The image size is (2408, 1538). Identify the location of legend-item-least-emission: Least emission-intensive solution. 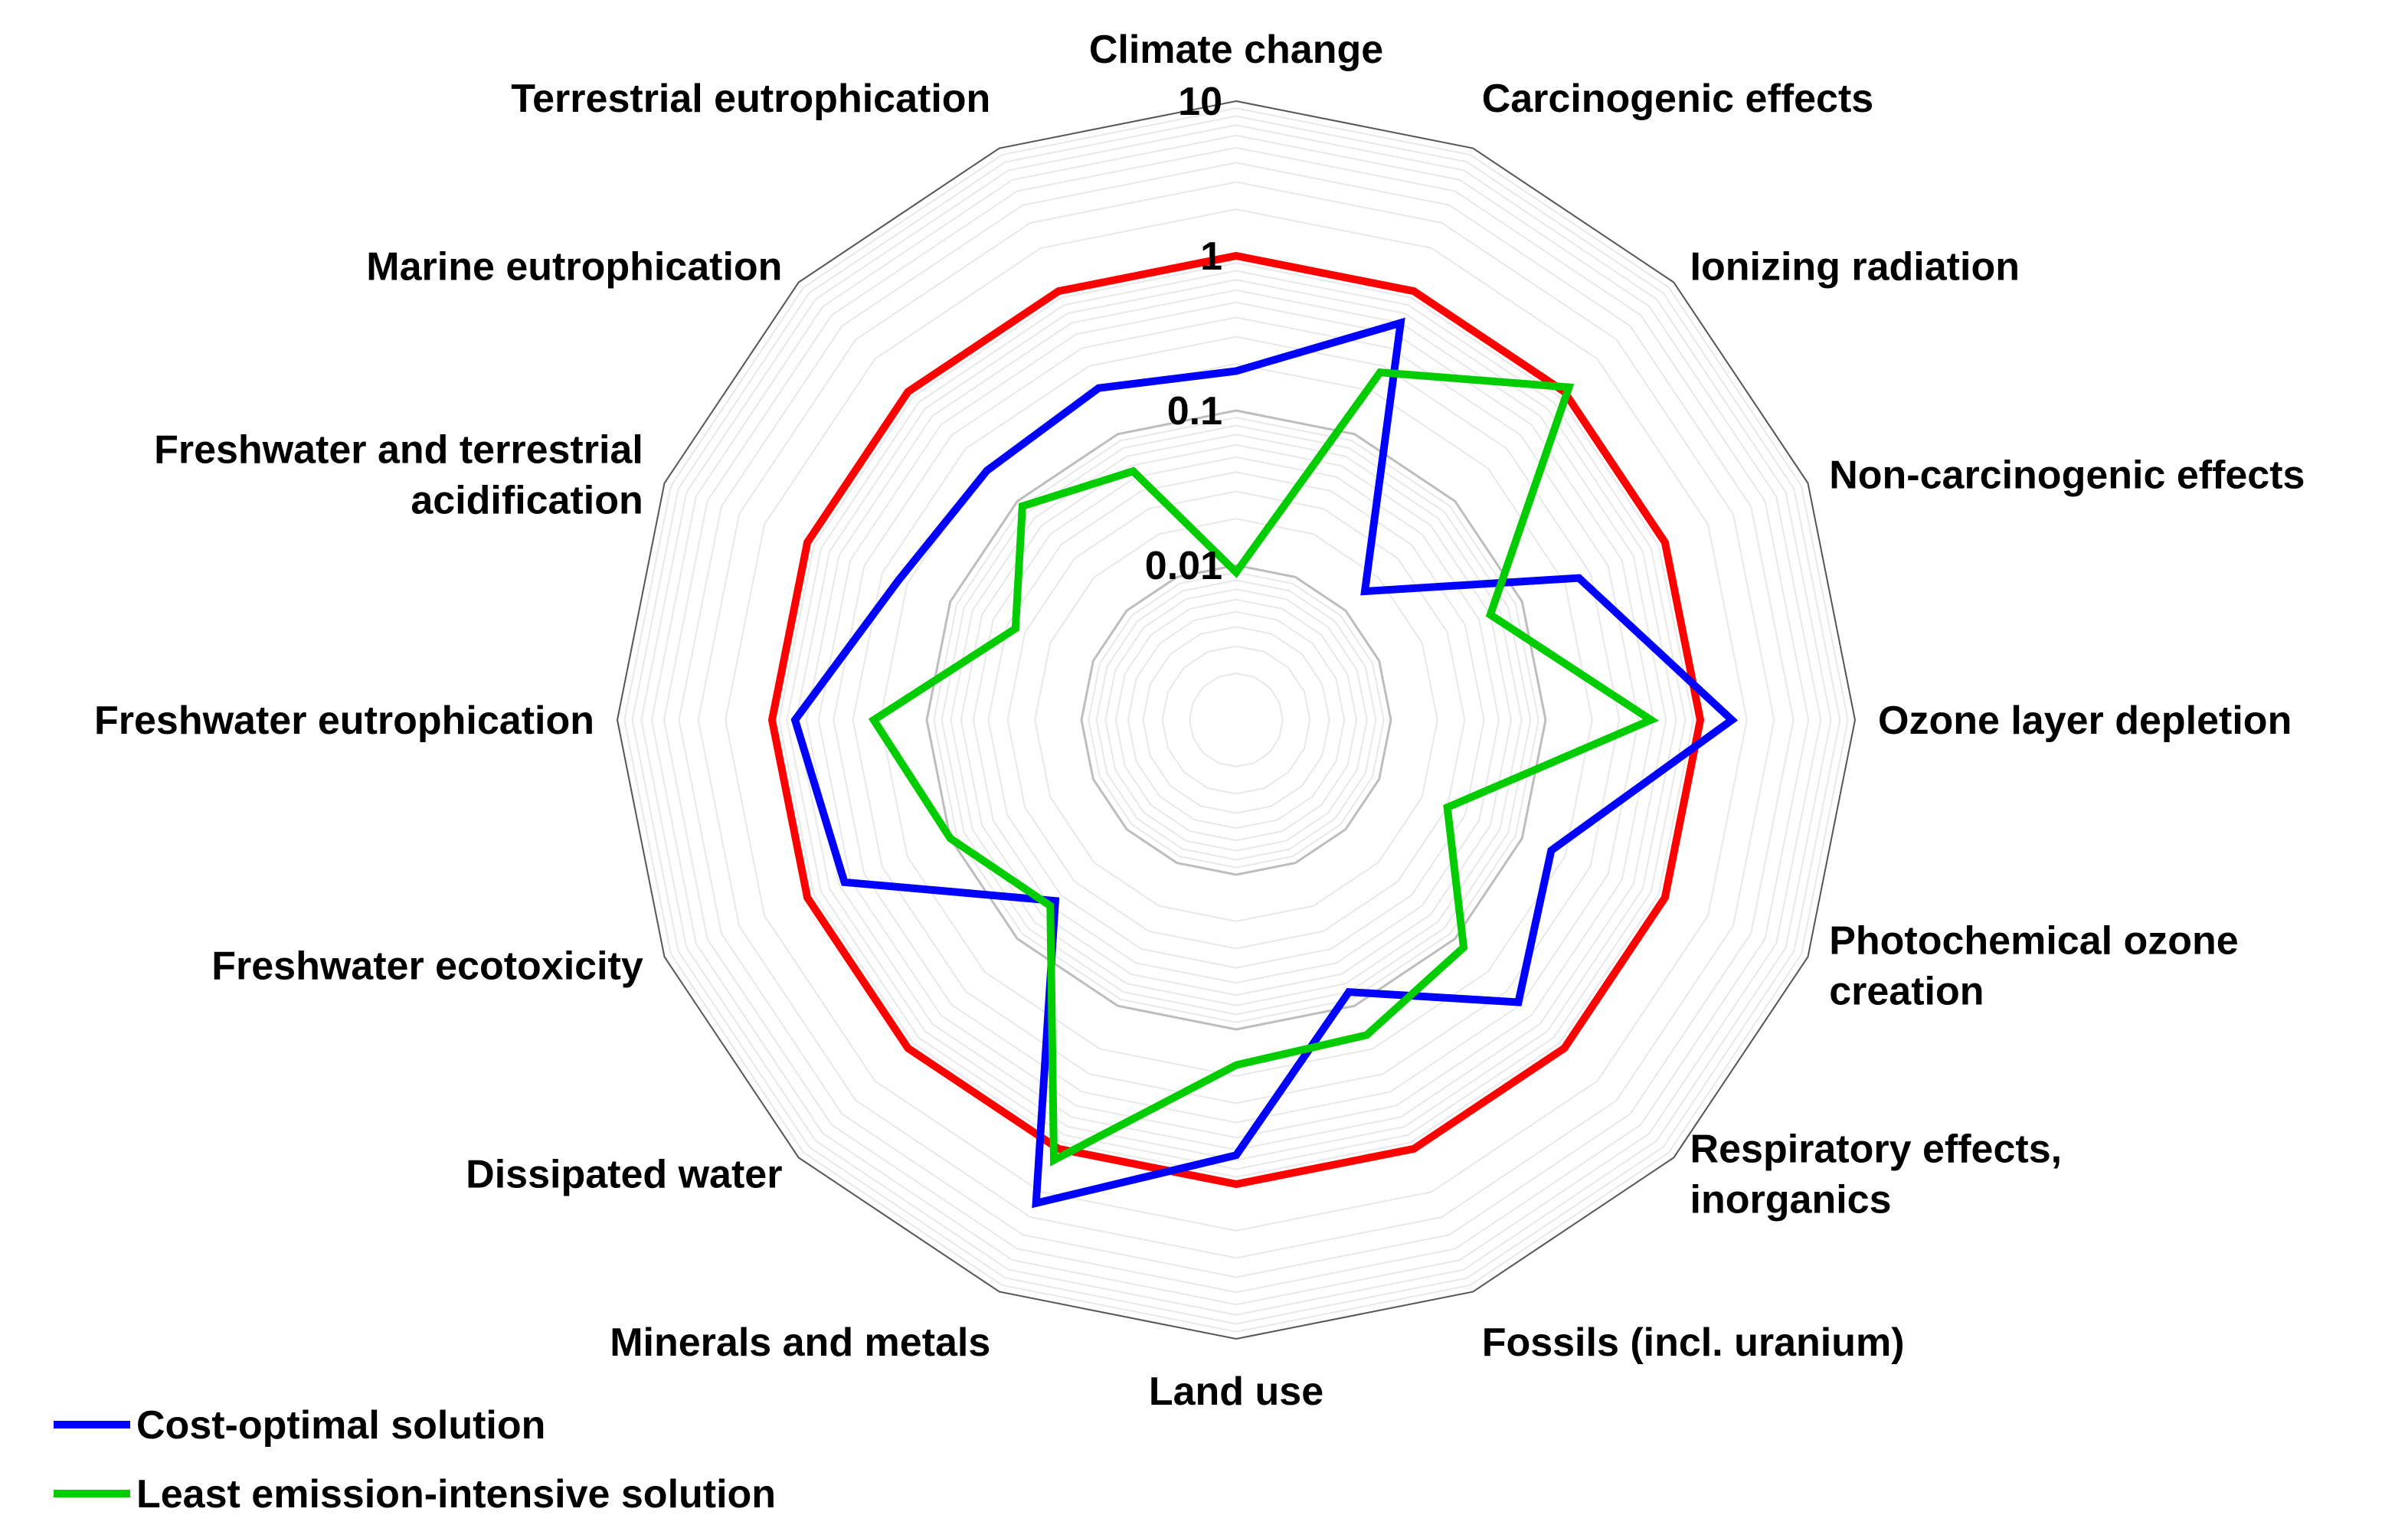
(415, 1494).